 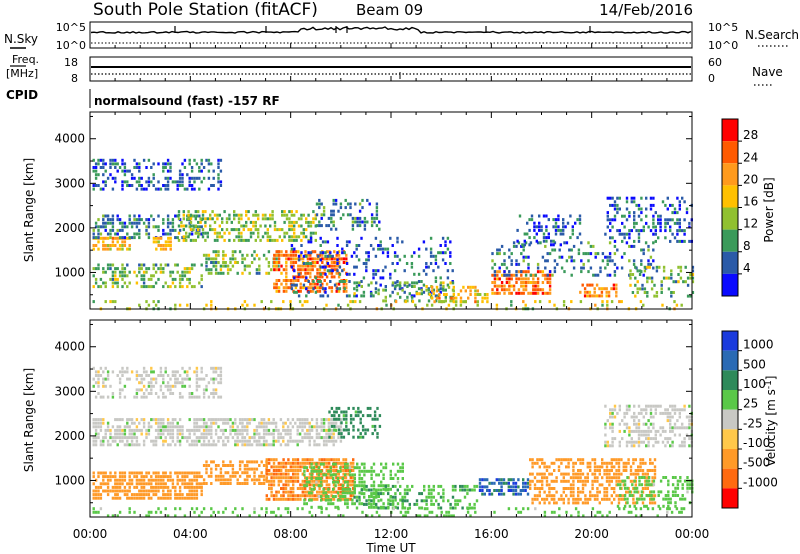 I want to click on noise-tick-bottom-left: 10^0, so click(x=71, y=45).